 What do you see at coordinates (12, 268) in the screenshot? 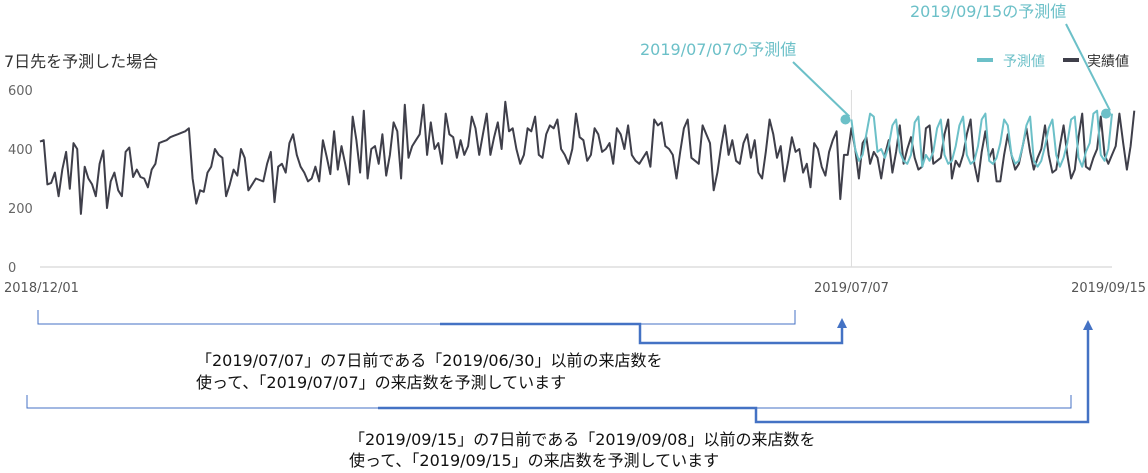
I see `y-tick-label: 0` at bounding box center [12, 268].